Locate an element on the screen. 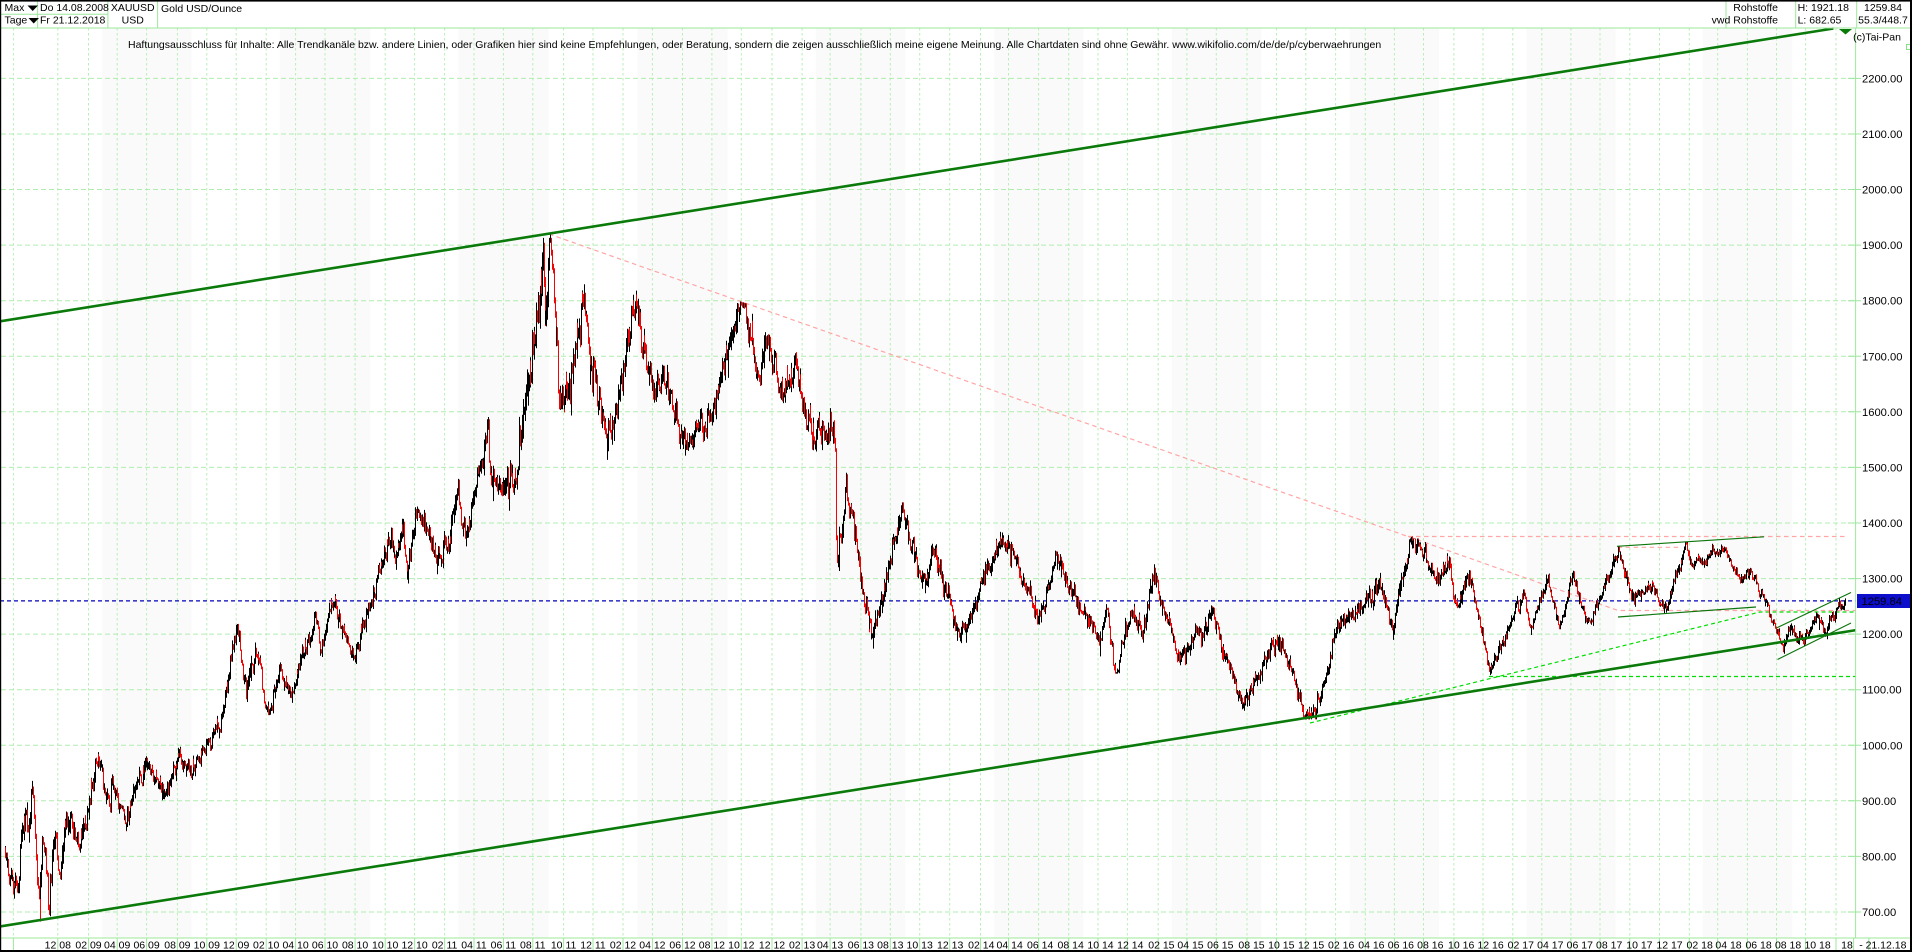  svg-text: 08 15 is located at coordinates (1251, 946).